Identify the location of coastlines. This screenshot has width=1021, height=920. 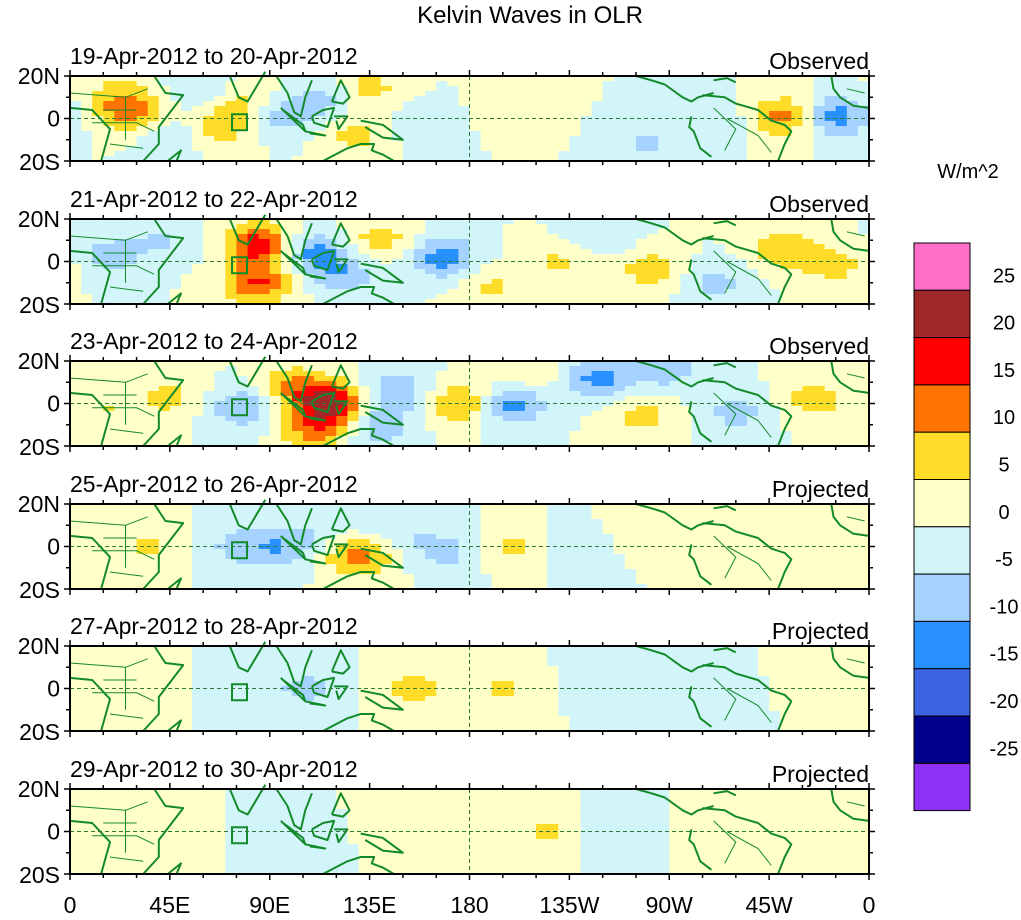
(469, 259).